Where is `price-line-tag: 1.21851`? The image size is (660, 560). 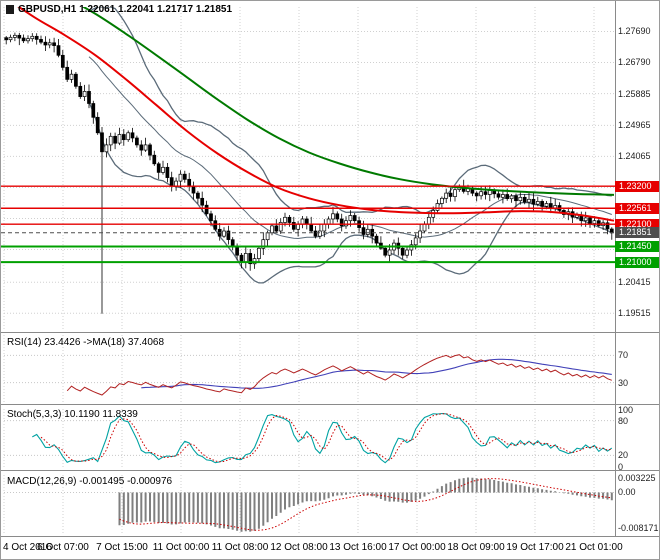 price-line-tag: 1.21851 is located at coordinates (637, 233).